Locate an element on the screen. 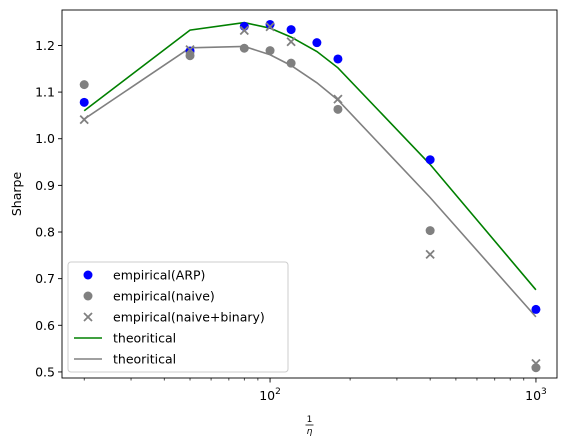 The height and width of the screenshot is (448, 567). y-tick-label: 1.0 is located at coordinates (45, 138).